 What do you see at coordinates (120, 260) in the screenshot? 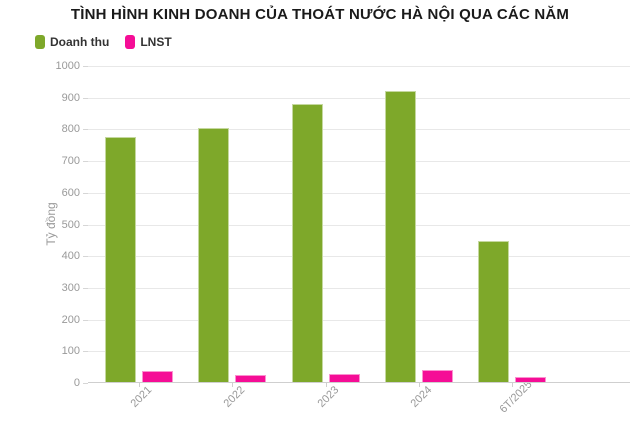
I see `bar-doanh-thu-2021` at bounding box center [120, 260].